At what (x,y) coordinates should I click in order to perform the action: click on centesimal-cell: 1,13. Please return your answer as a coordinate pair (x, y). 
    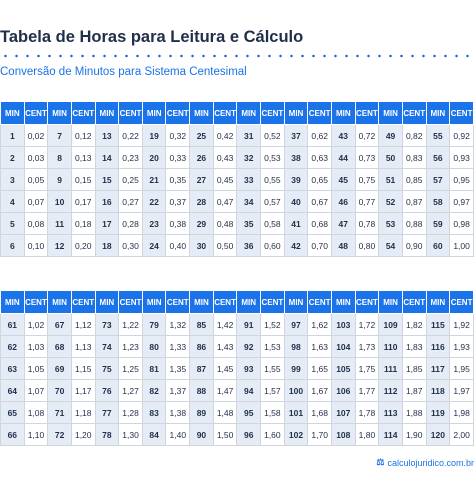
    Looking at the image, I should click on (83, 346).